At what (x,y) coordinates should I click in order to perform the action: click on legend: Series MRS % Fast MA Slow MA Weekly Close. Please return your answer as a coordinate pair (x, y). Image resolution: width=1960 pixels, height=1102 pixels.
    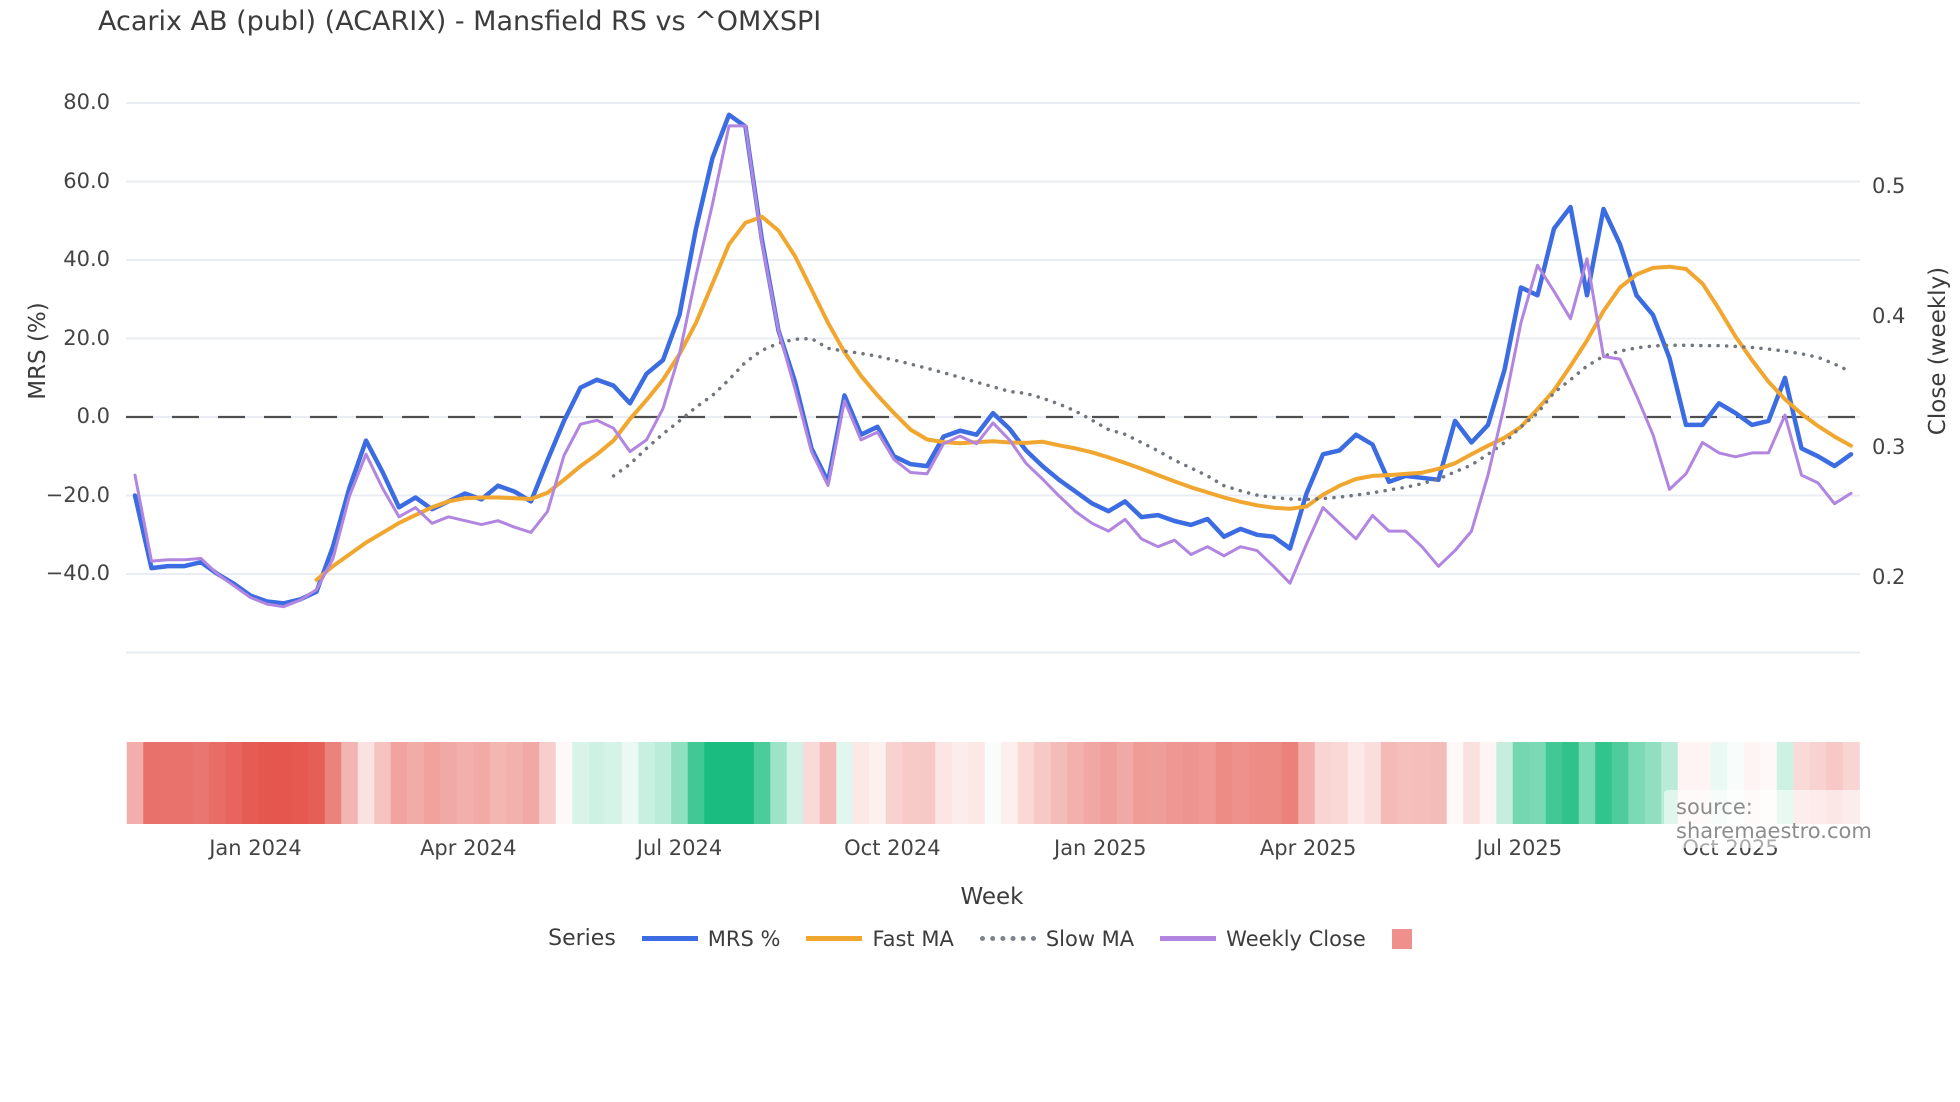
    Looking at the image, I should click on (980, 938).